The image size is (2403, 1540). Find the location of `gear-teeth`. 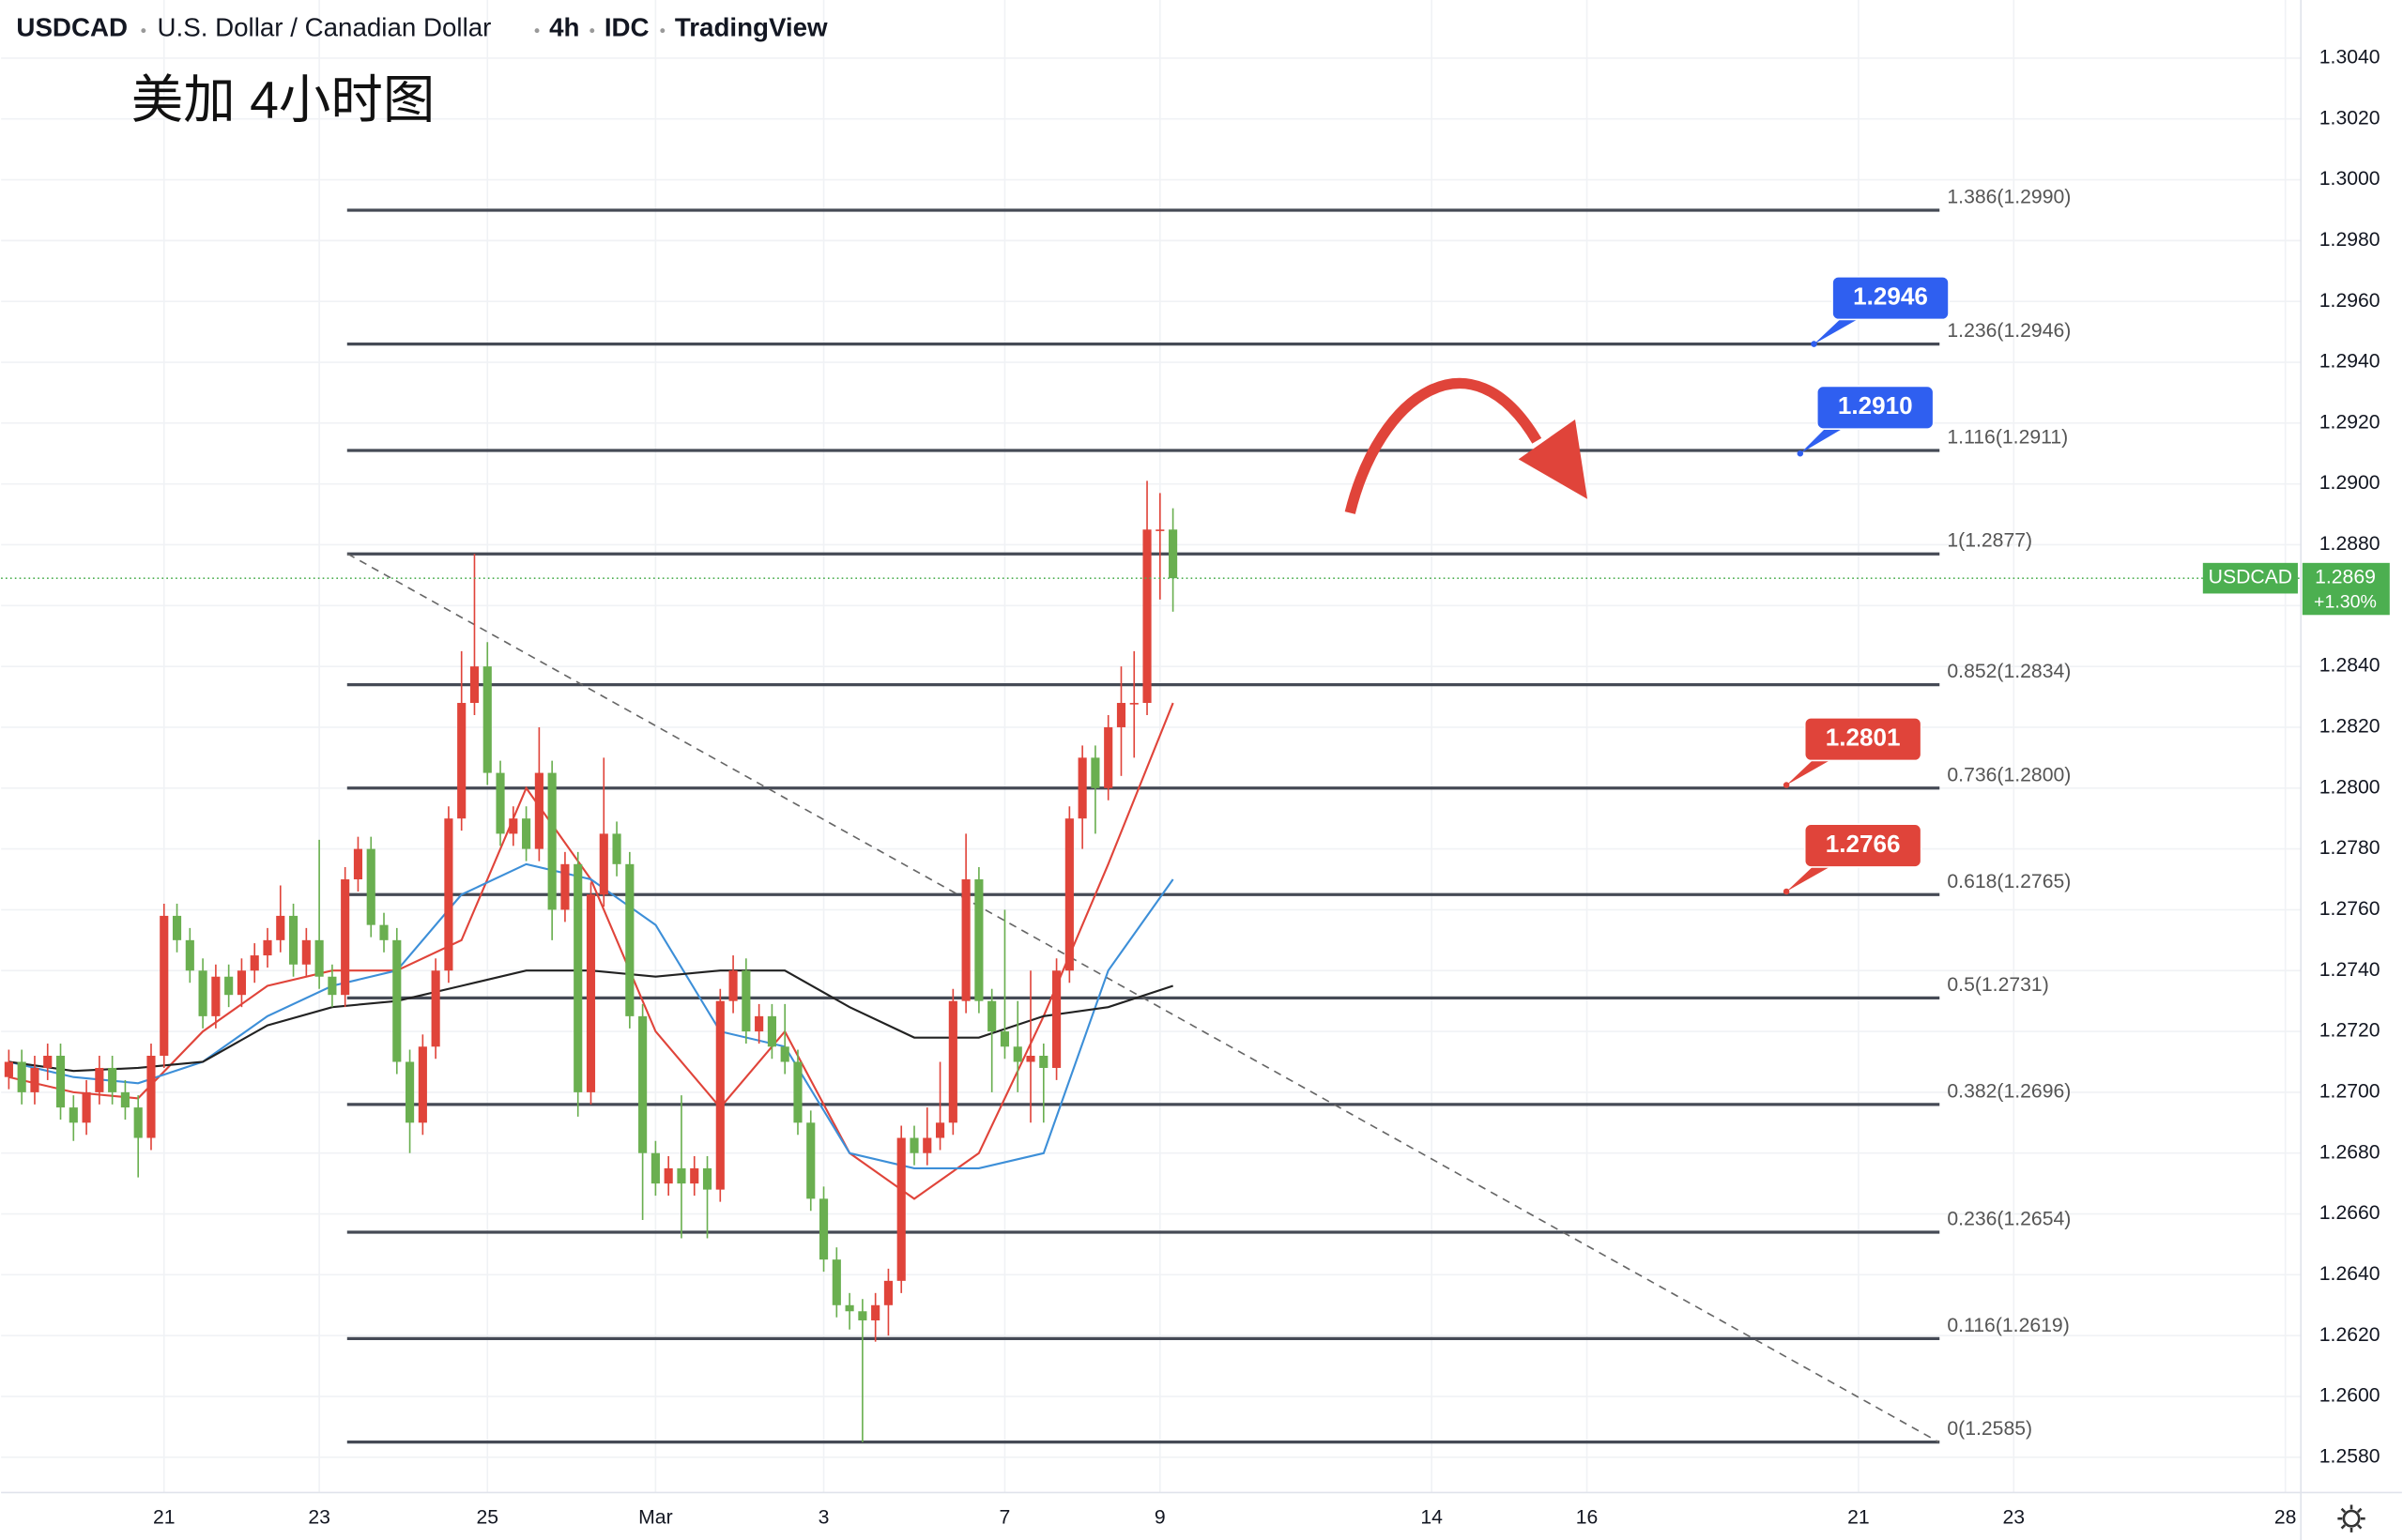

gear-teeth is located at coordinates (2351, 1518).